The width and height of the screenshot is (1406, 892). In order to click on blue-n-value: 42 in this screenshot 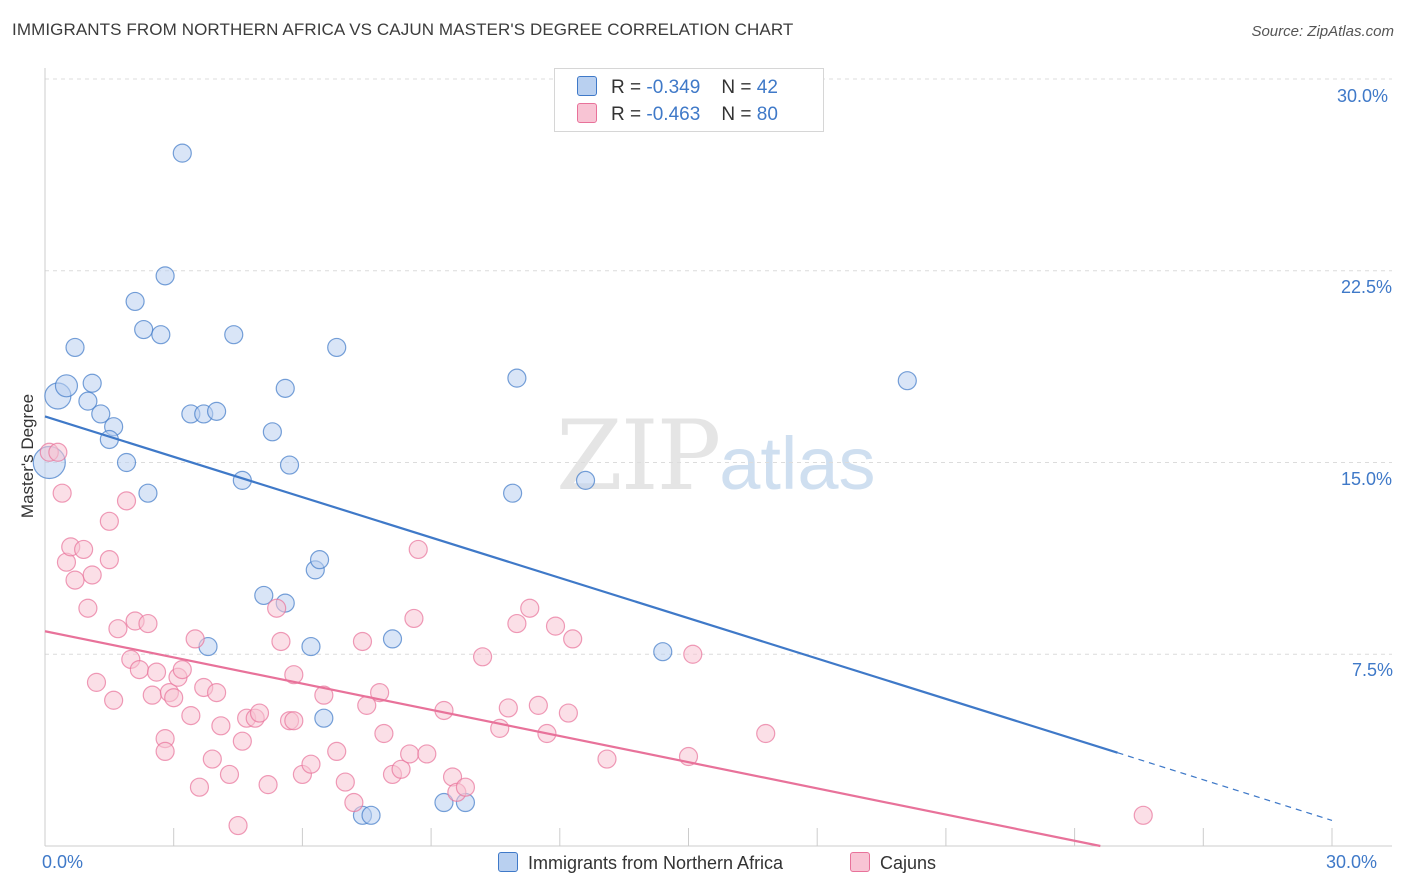, I will do `click(767, 87)`.